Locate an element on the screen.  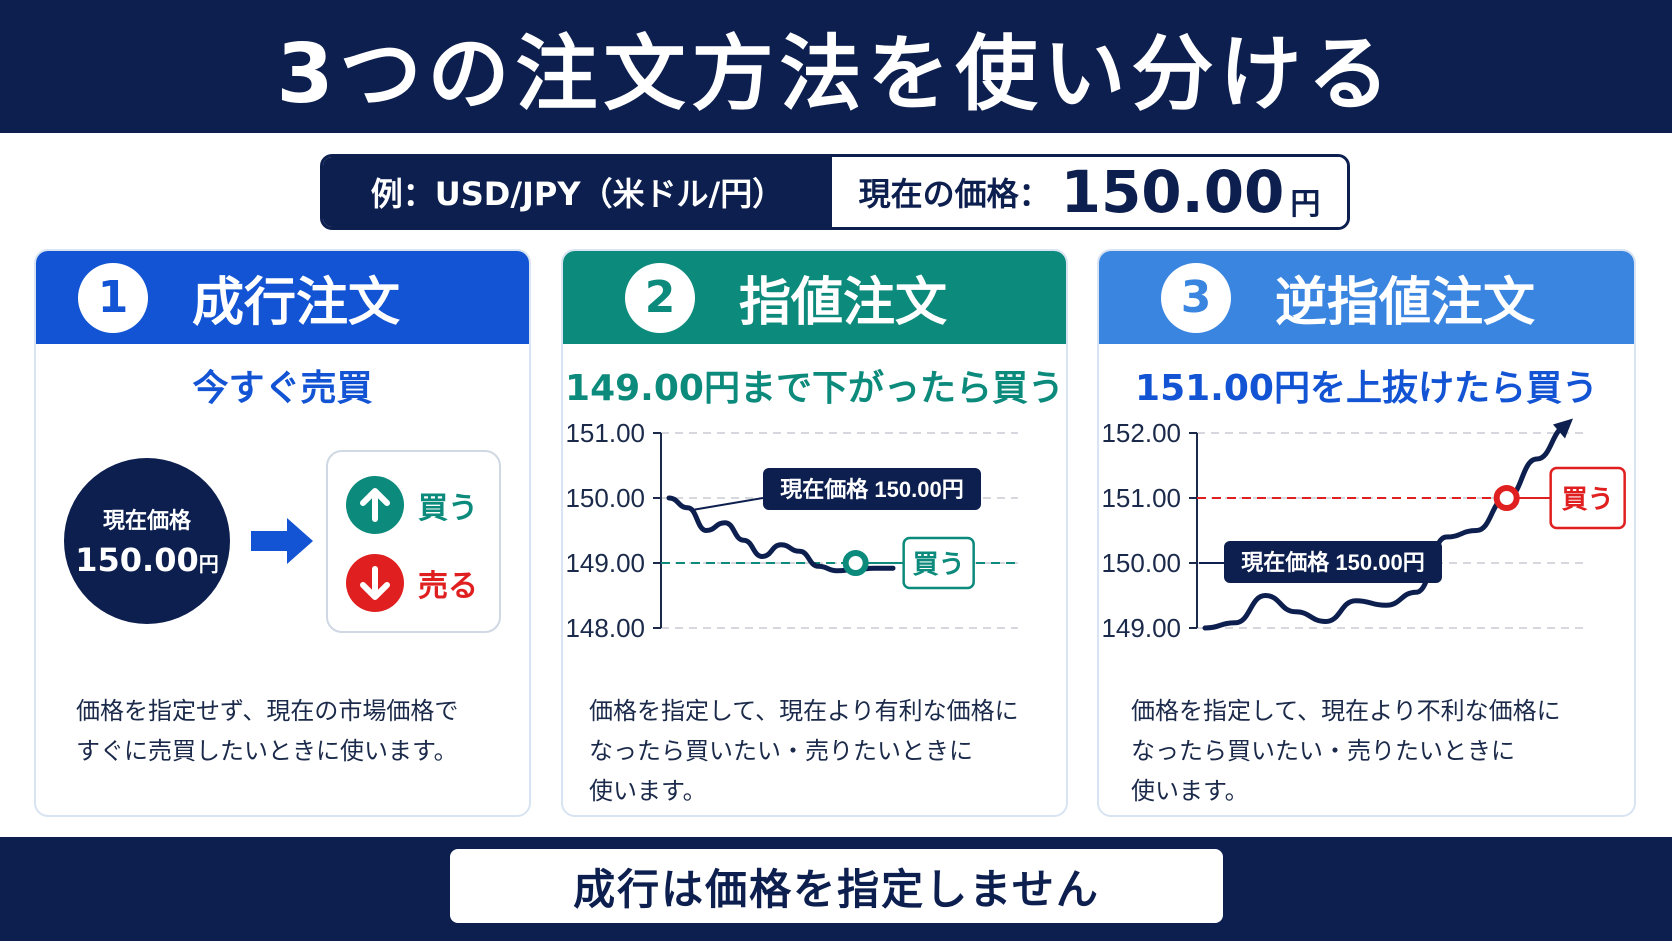
current-price-unit: 円 is located at coordinates (1305, 204).